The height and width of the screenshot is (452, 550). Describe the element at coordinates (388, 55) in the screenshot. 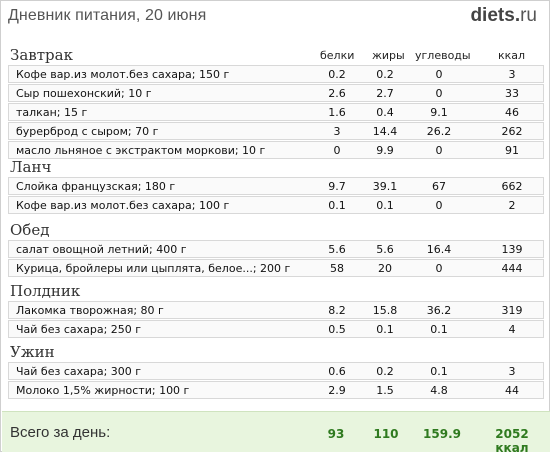

I see `column-header-fat: жиры` at that location.